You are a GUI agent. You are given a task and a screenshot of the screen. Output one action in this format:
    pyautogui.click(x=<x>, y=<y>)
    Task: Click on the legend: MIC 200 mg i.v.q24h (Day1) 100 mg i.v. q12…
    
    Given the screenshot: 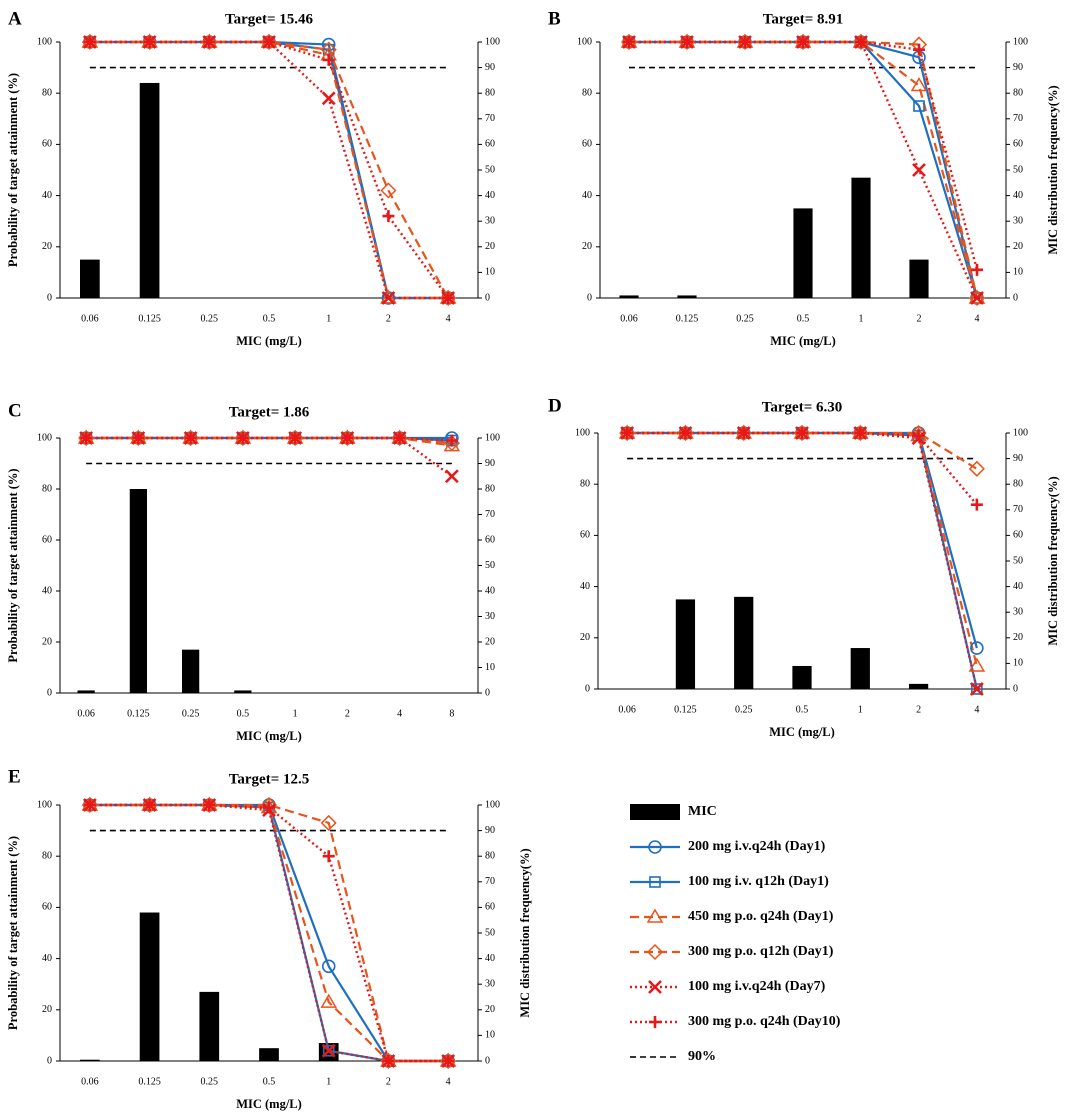 What is the action you would take?
    pyautogui.click(x=735, y=934)
    